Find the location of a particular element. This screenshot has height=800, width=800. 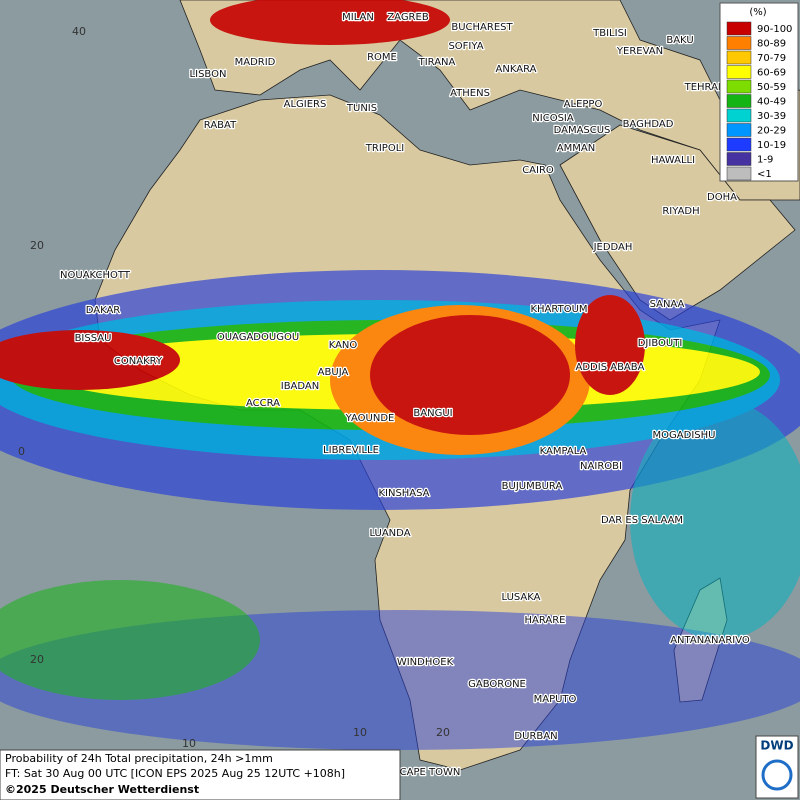

legend-label: 60-69 is located at coordinates (771, 73).